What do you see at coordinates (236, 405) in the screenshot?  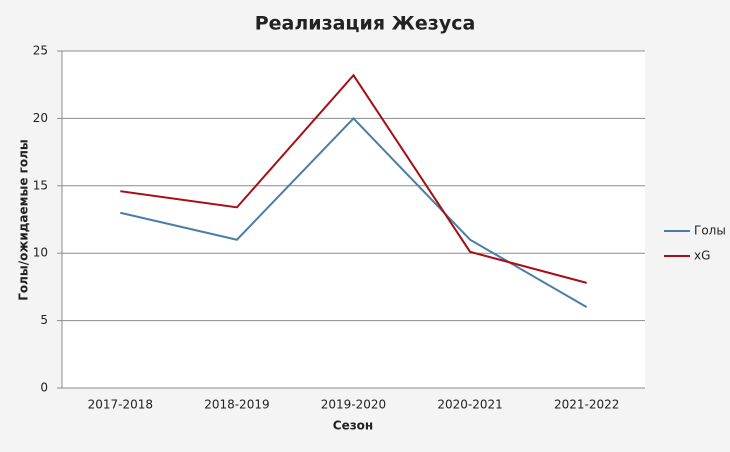 I see `x-tick-label: 2018-2019` at bounding box center [236, 405].